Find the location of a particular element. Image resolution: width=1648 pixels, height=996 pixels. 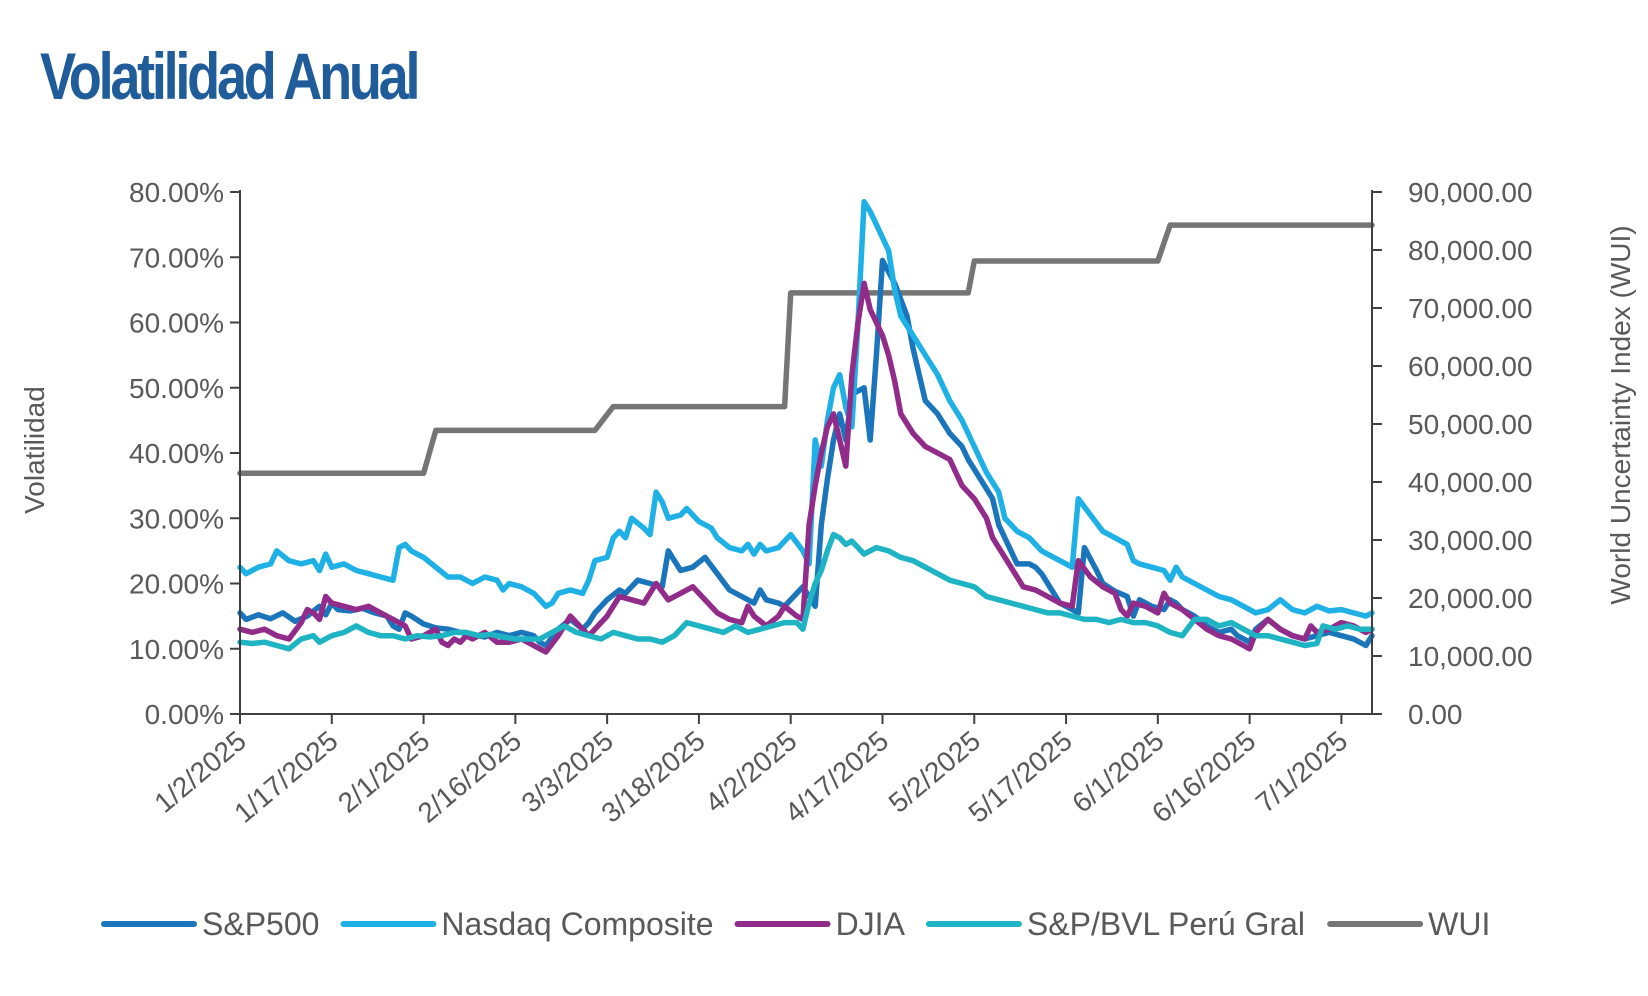

page-title: Volatilidad Anual is located at coordinates (230, 76).